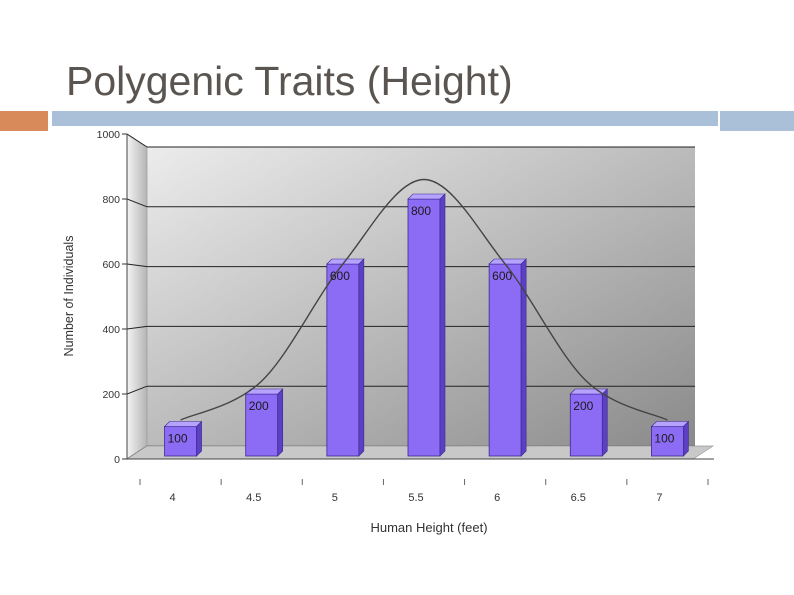  What do you see at coordinates (173, 498) in the screenshot?
I see `x-tick-label: 4` at bounding box center [173, 498].